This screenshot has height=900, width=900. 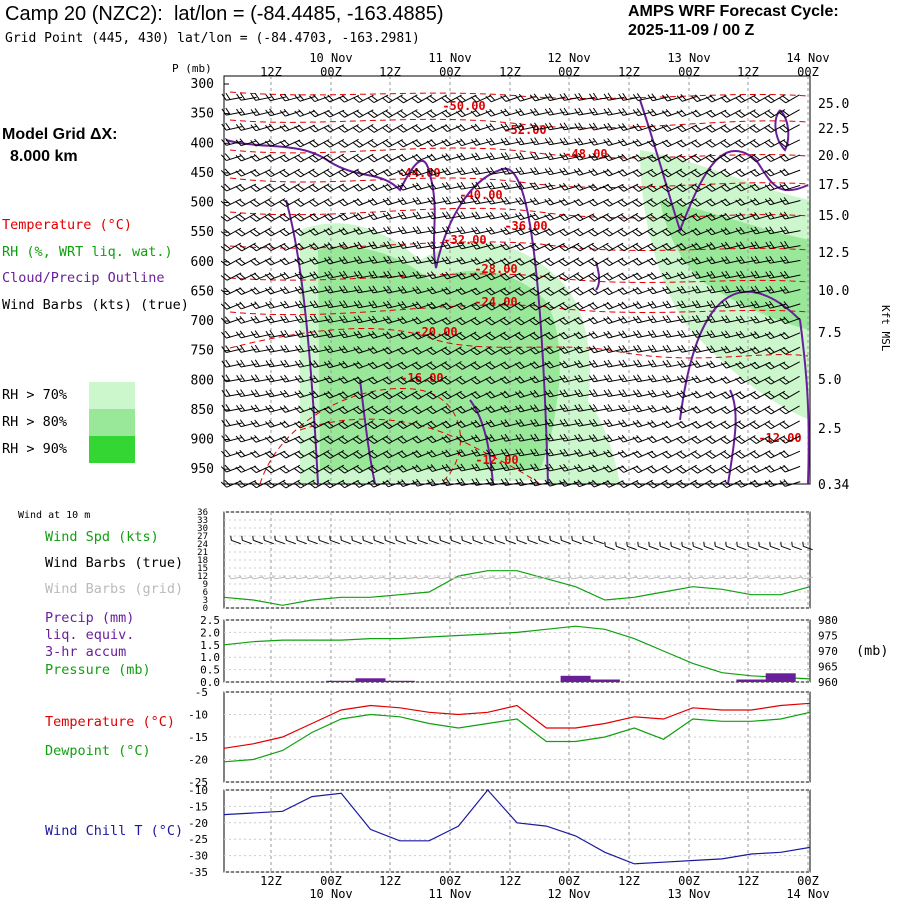 What do you see at coordinates (585, 154) in the screenshot?
I see `temp-contour-label-2: -48.00` at bounding box center [585, 154].